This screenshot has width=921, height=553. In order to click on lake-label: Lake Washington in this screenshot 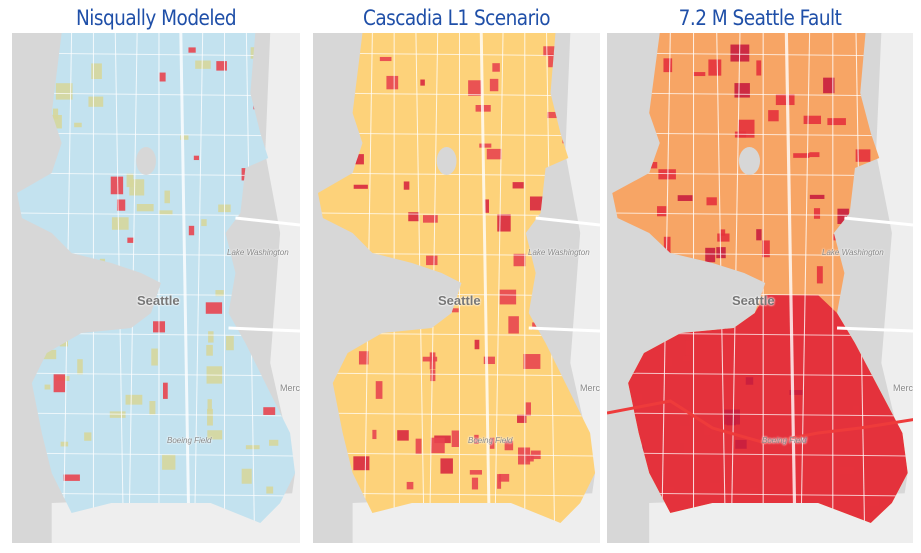, I will do `click(559, 252)`.